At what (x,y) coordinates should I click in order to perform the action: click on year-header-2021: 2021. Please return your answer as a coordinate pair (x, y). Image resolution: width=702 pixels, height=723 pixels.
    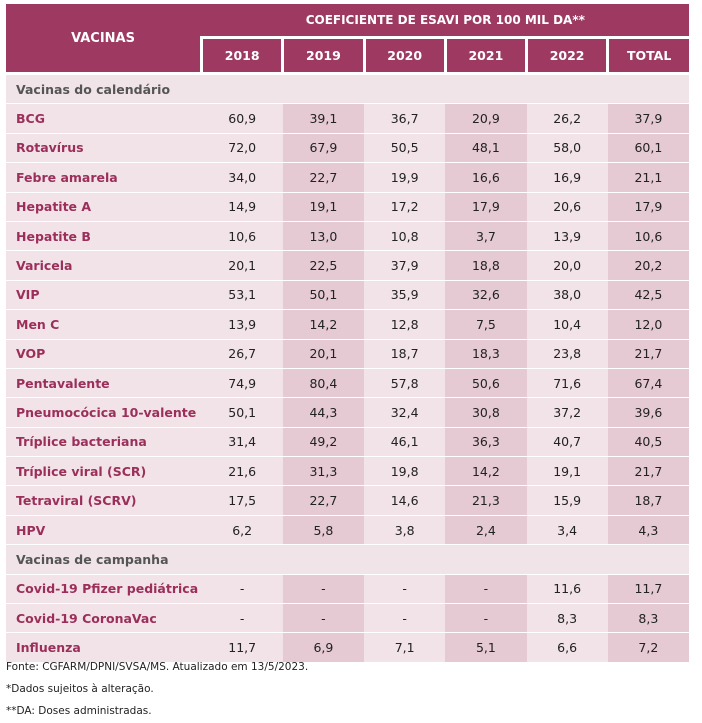
    Looking at the image, I should click on (485, 55).